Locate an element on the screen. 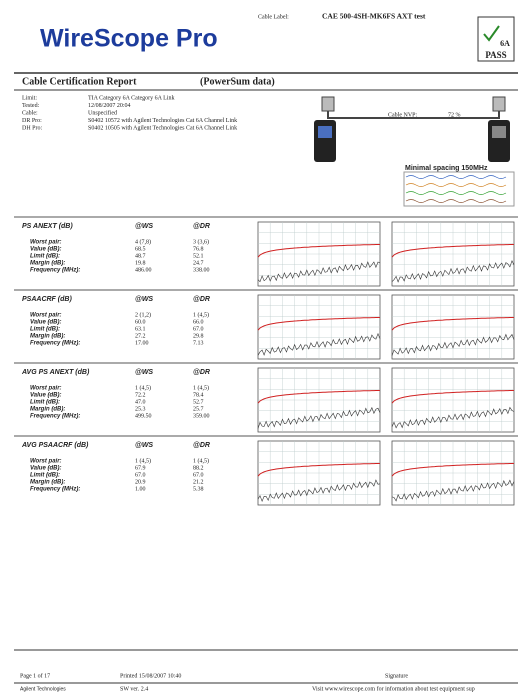 Image resolution: width=531 pixels, height=695 pixels. ws-value: 48.7 is located at coordinates (140, 256).